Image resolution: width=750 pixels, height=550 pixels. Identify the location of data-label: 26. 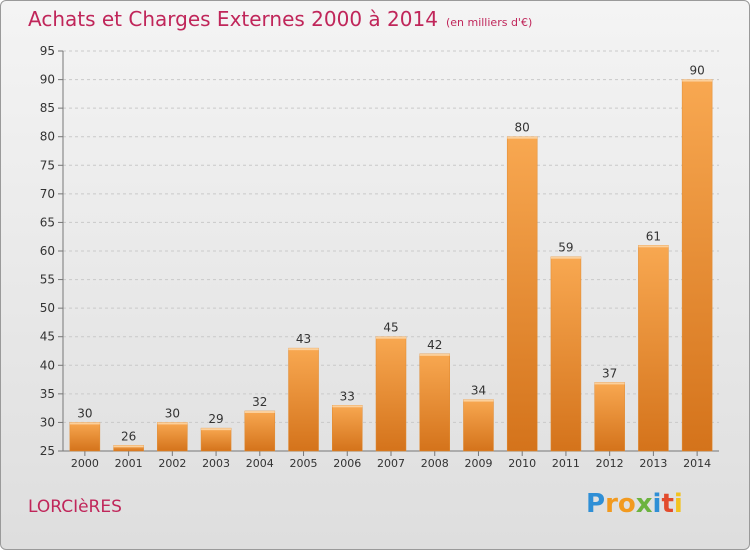
(128, 436).